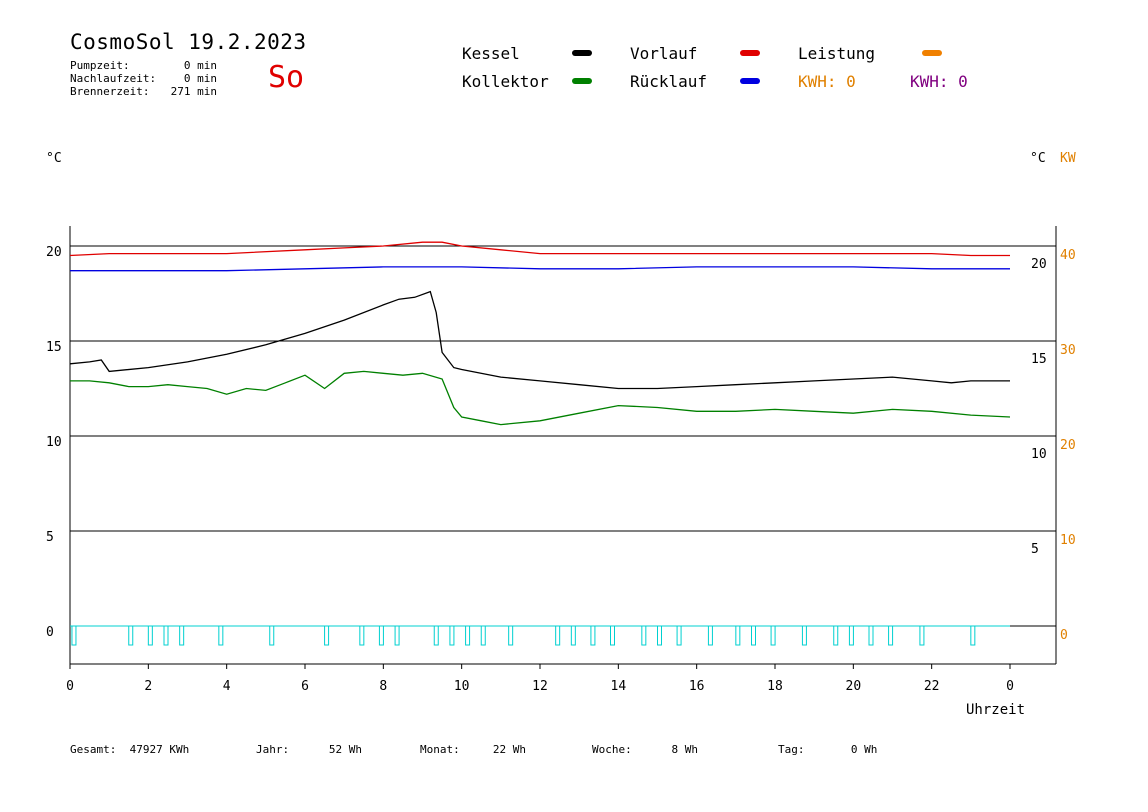  Describe the element at coordinates (540, 398) in the screenshot. I see `series-line-kollektor` at that location.